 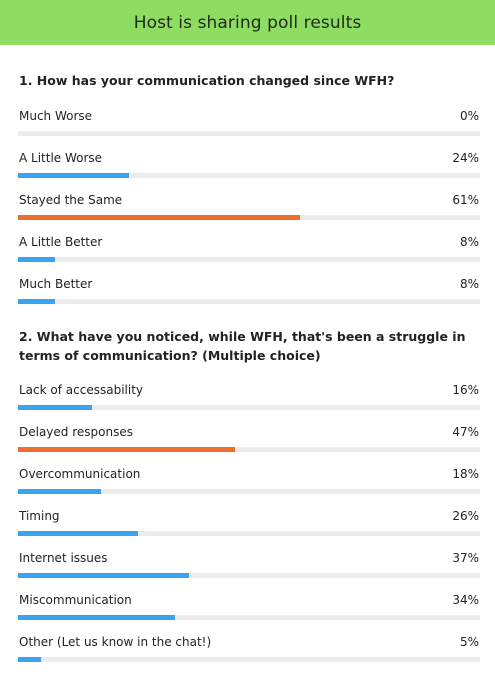 I want to click on option-label: Much Worse, so click(x=56, y=116).